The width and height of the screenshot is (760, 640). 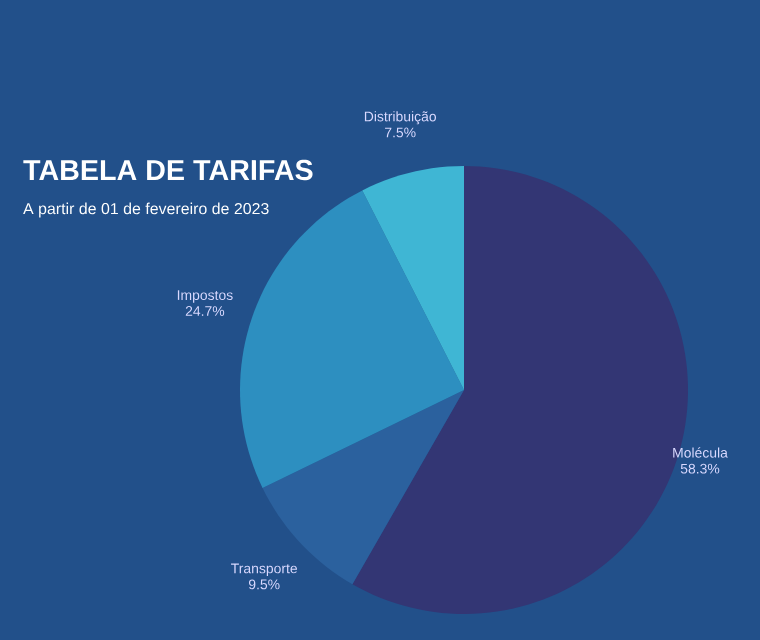 What do you see at coordinates (168, 170) in the screenshot?
I see `text: TABELA DE TARIFAS` at bounding box center [168, 170].